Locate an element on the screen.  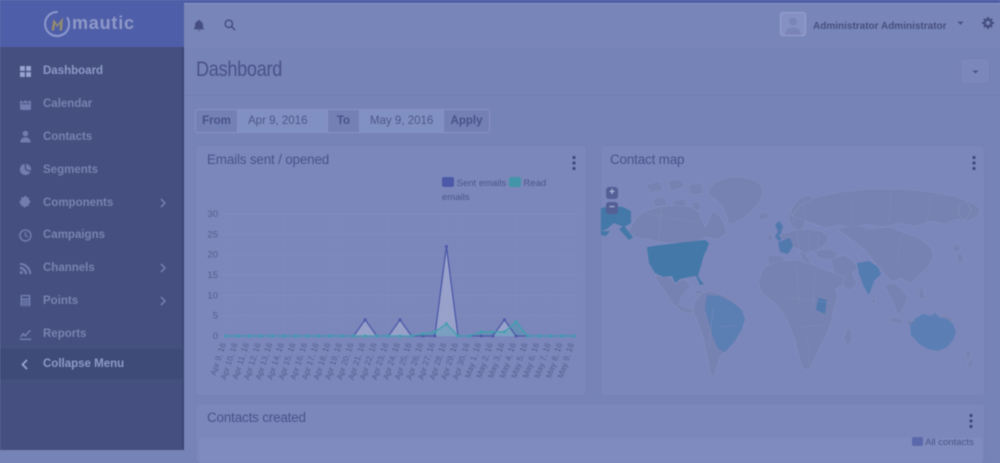
svg-text: 5 is located at coordinates (215, 316).